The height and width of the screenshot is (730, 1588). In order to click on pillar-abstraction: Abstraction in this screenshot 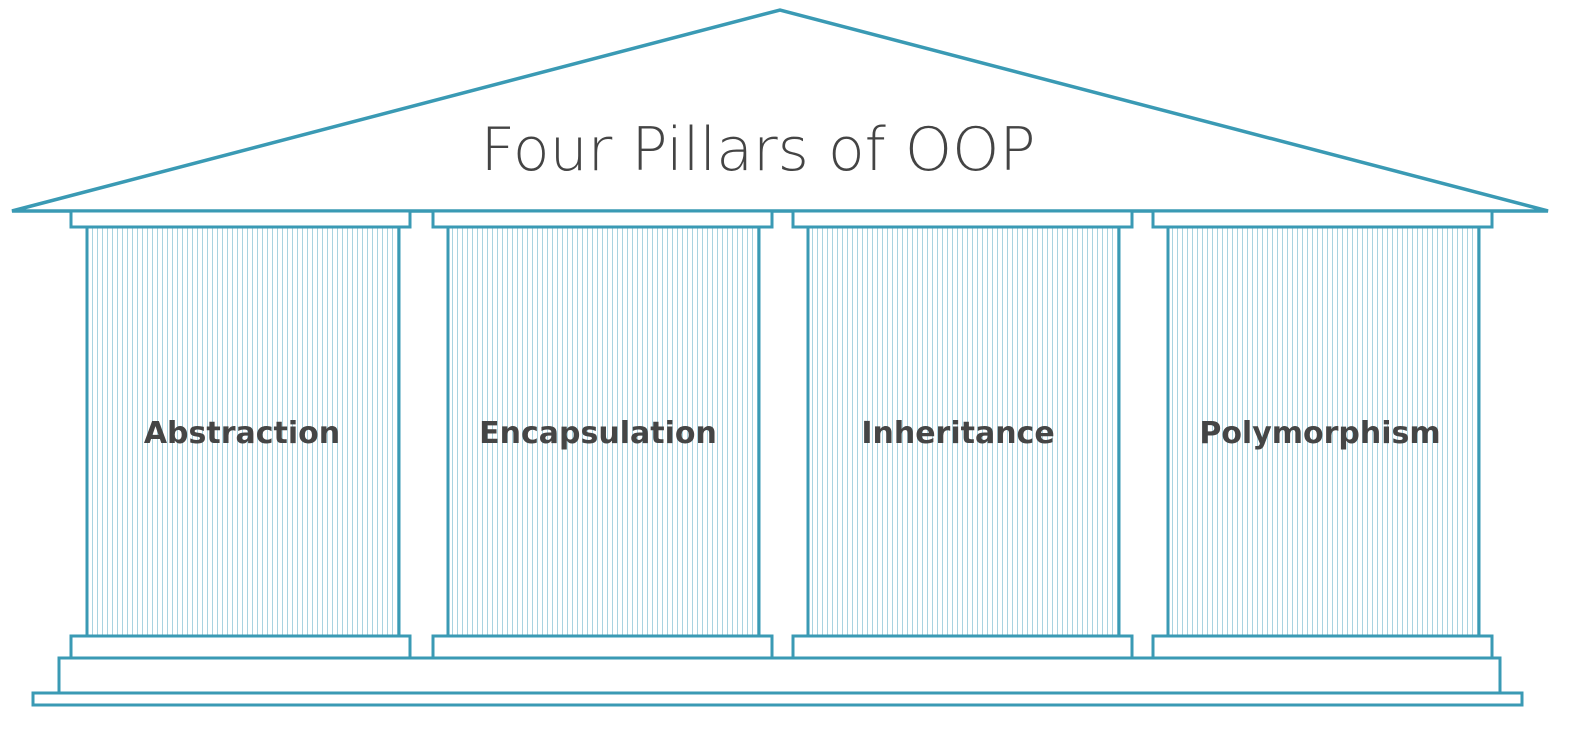, I will do `click(240, 434)`.